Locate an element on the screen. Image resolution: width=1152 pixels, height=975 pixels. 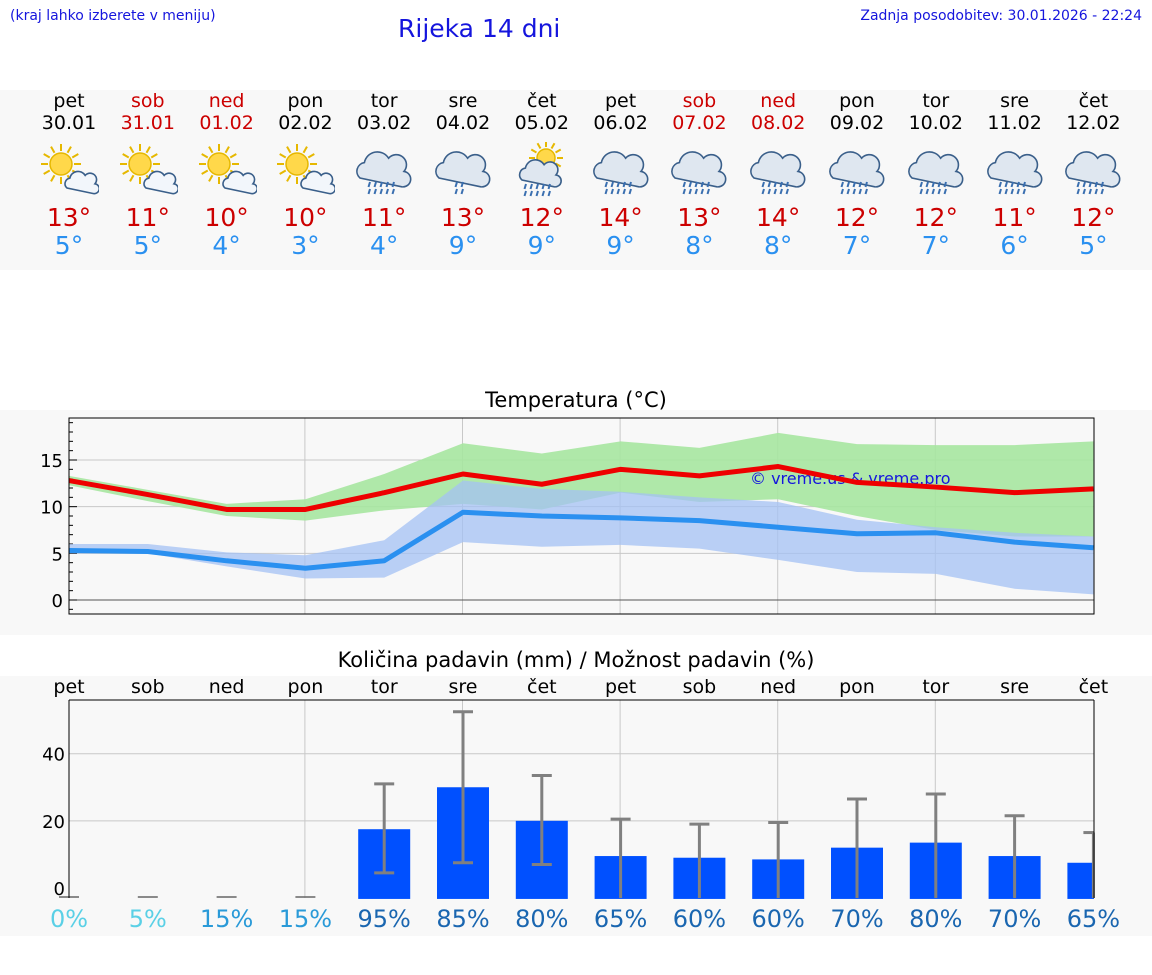
x-day-label: čet is located at coordinates (542, 687).